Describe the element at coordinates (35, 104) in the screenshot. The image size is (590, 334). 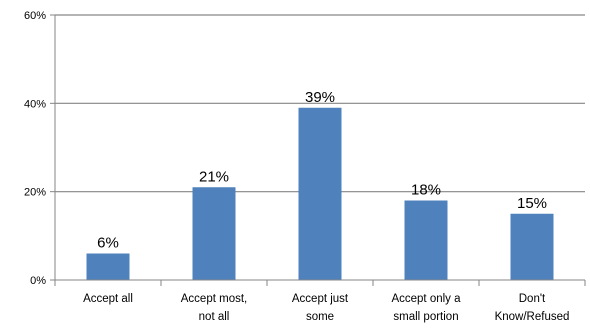
I see `y-tick-label: 40%` at that location.